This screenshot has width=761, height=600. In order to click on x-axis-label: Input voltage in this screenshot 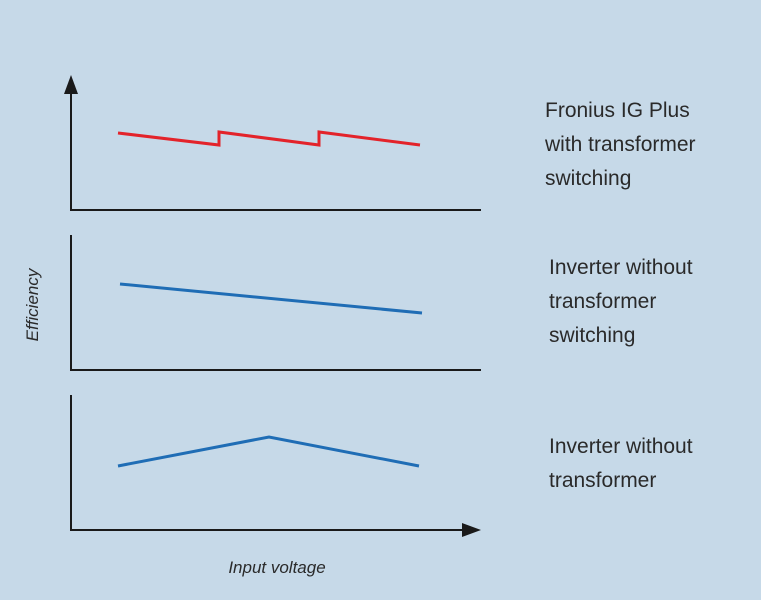, I will do `click(276, 567)`.